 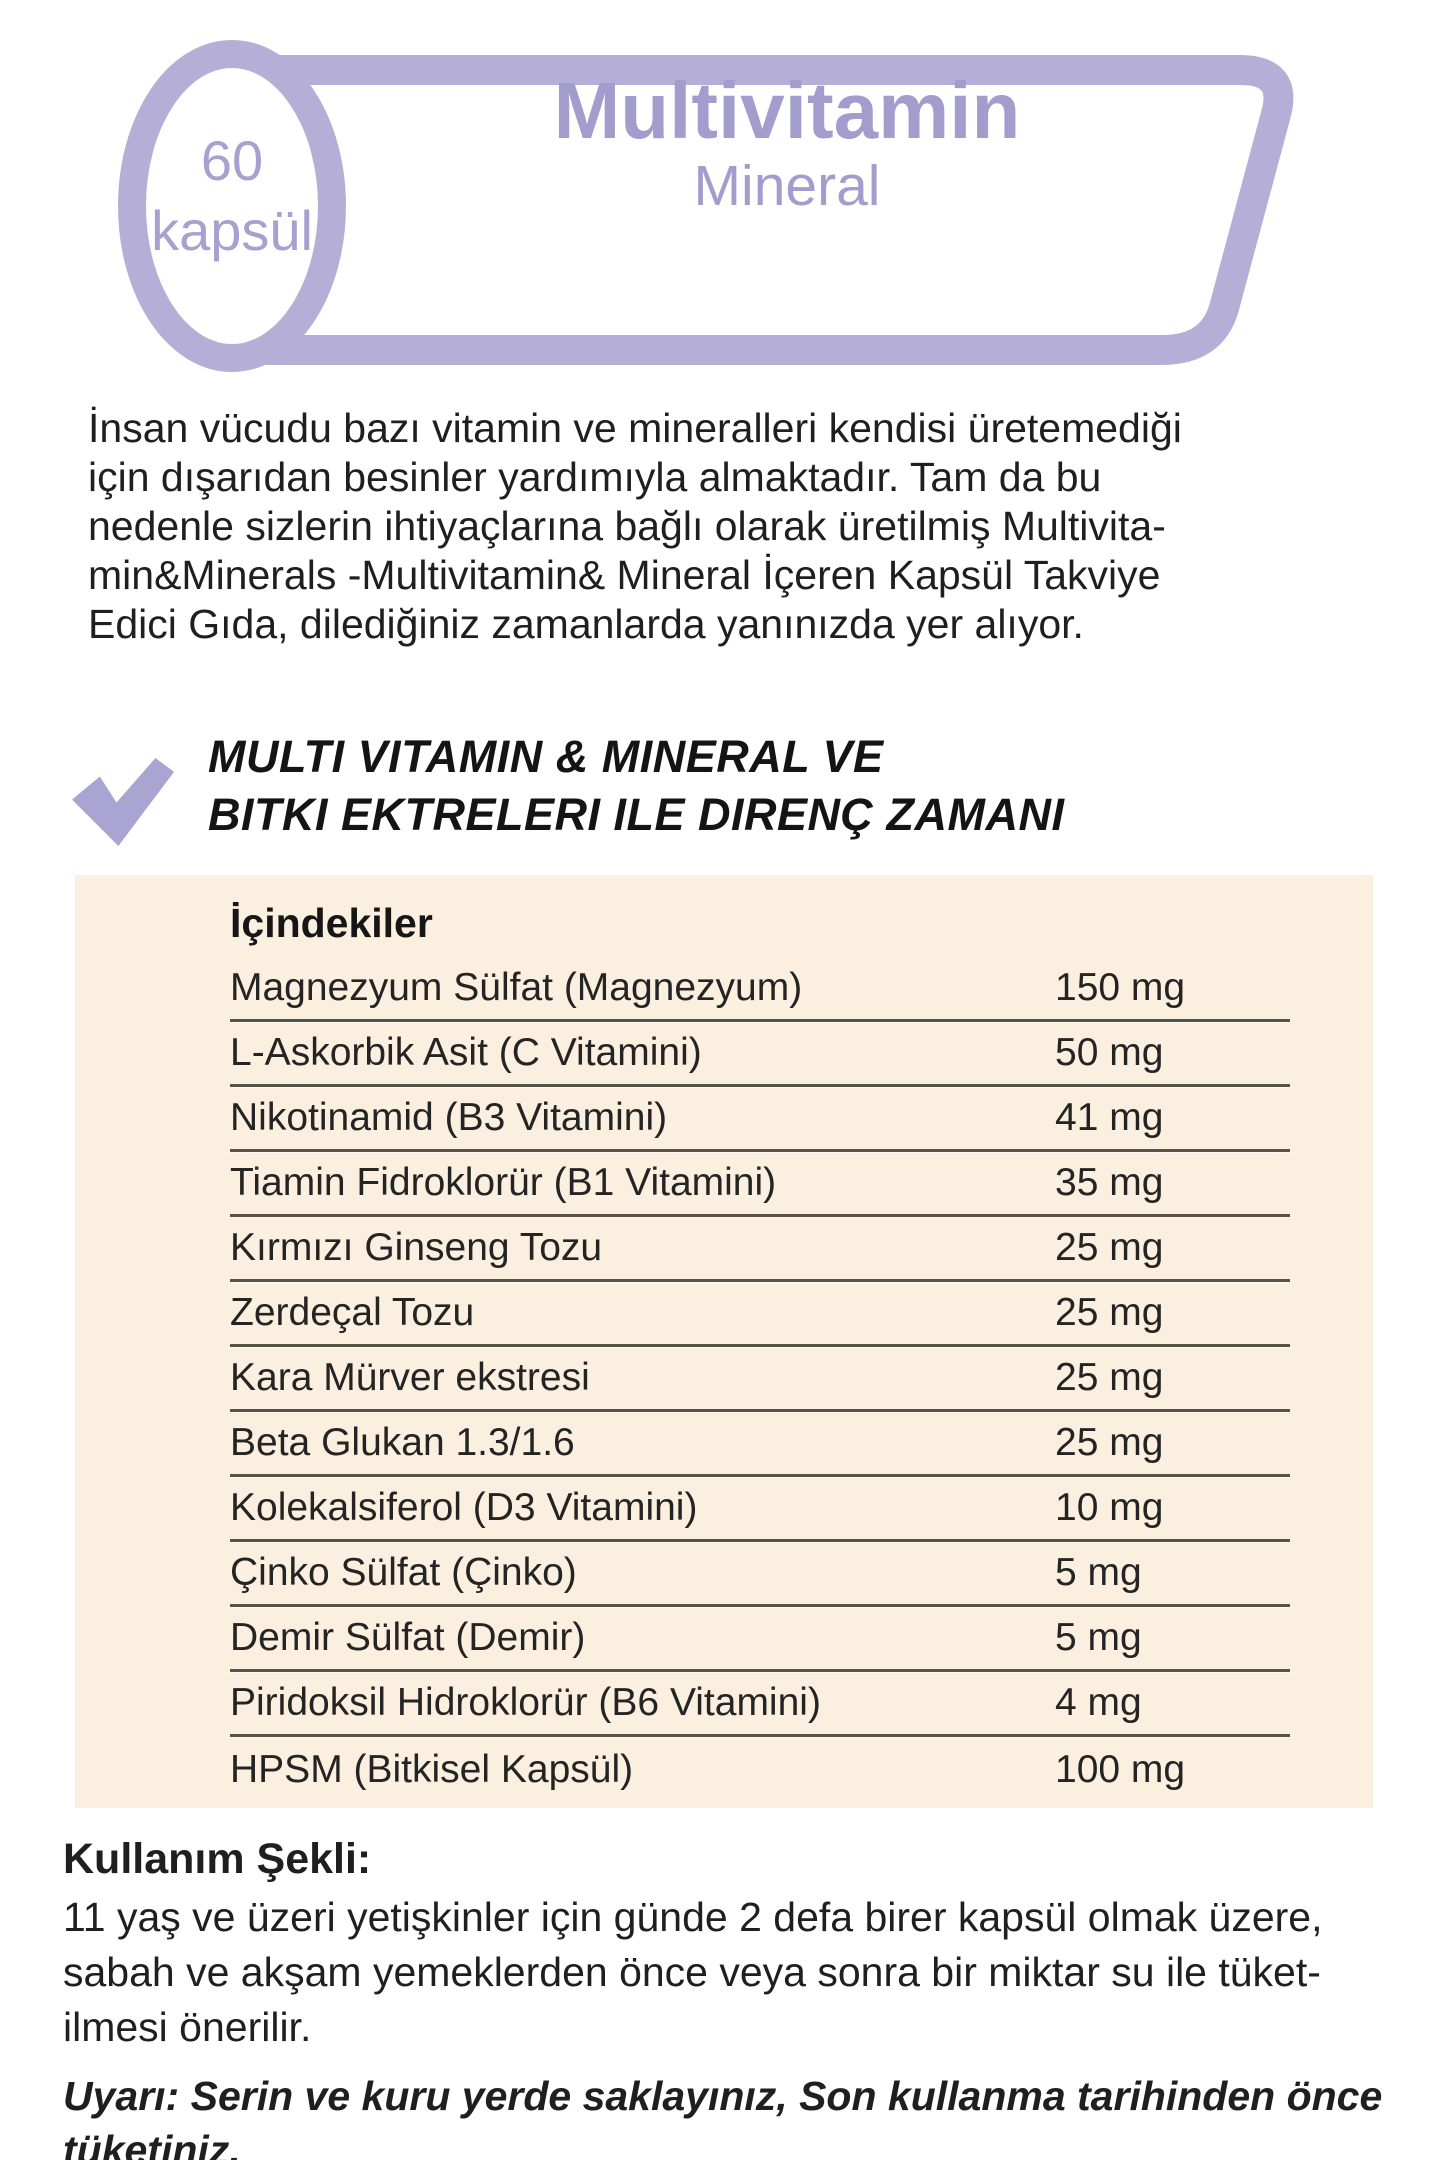 What do you see at coordinates (410, 1377) in the screenshot?
I see `ingredient-name: Kara Mürver ekstresi` at bounding box center [410, 1377].